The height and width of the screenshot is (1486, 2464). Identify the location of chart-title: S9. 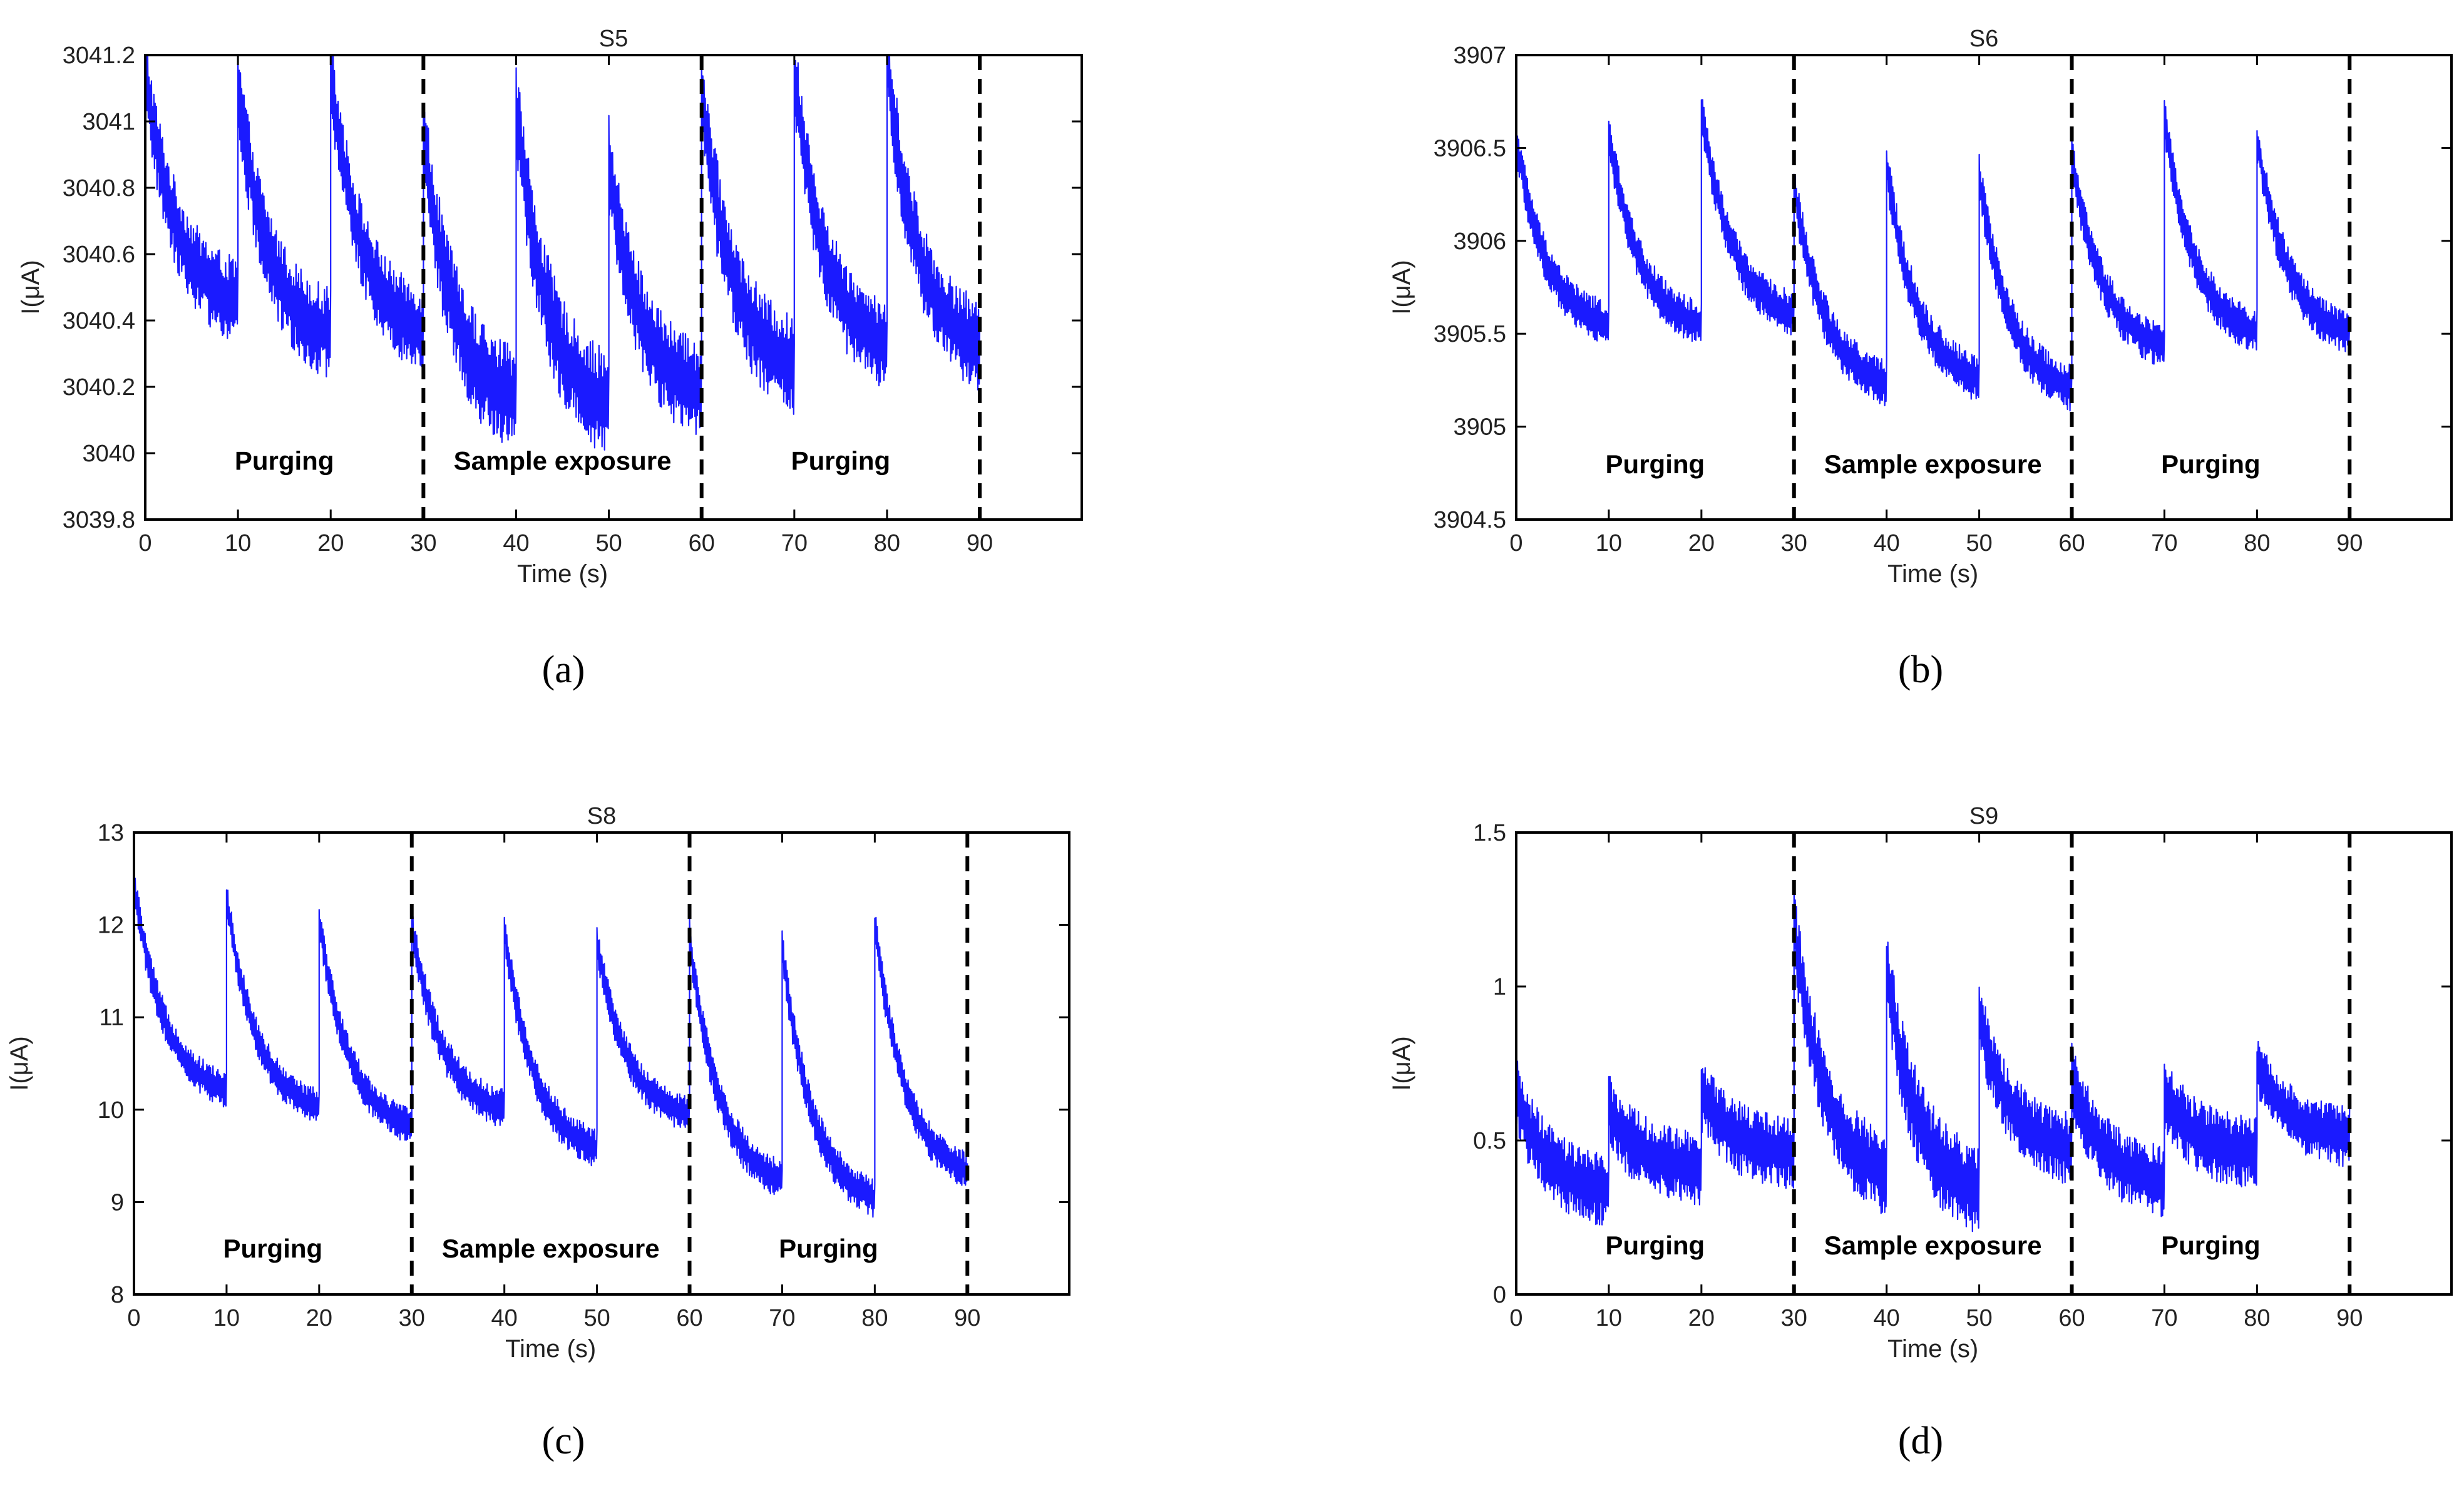
(1983, 816).